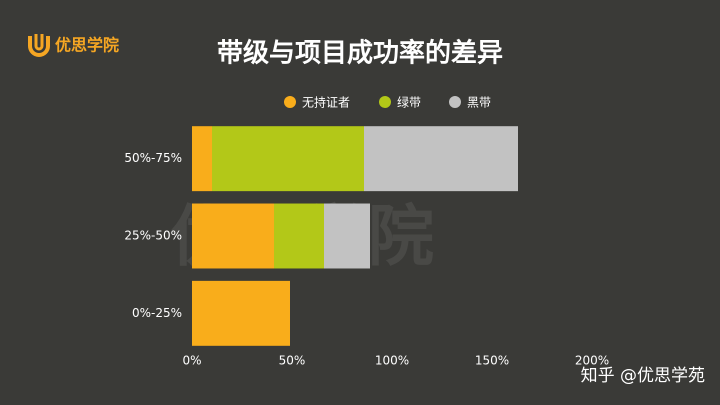 The width and height of the screenshot is (720, 405). I want to click on logo: 优思学院, so click(73, 45).